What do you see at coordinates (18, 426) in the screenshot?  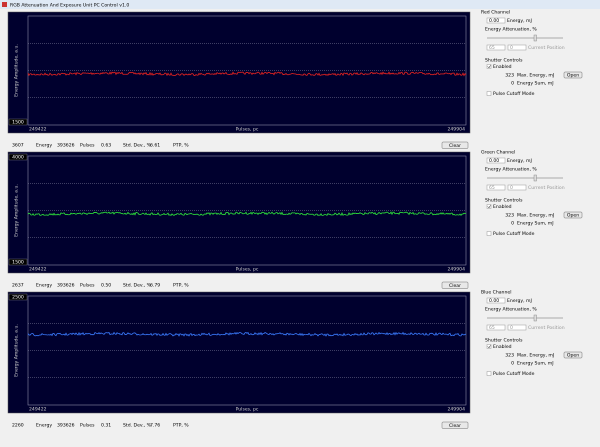 I see `count-value: 2260` at bounding box center [18, 426].